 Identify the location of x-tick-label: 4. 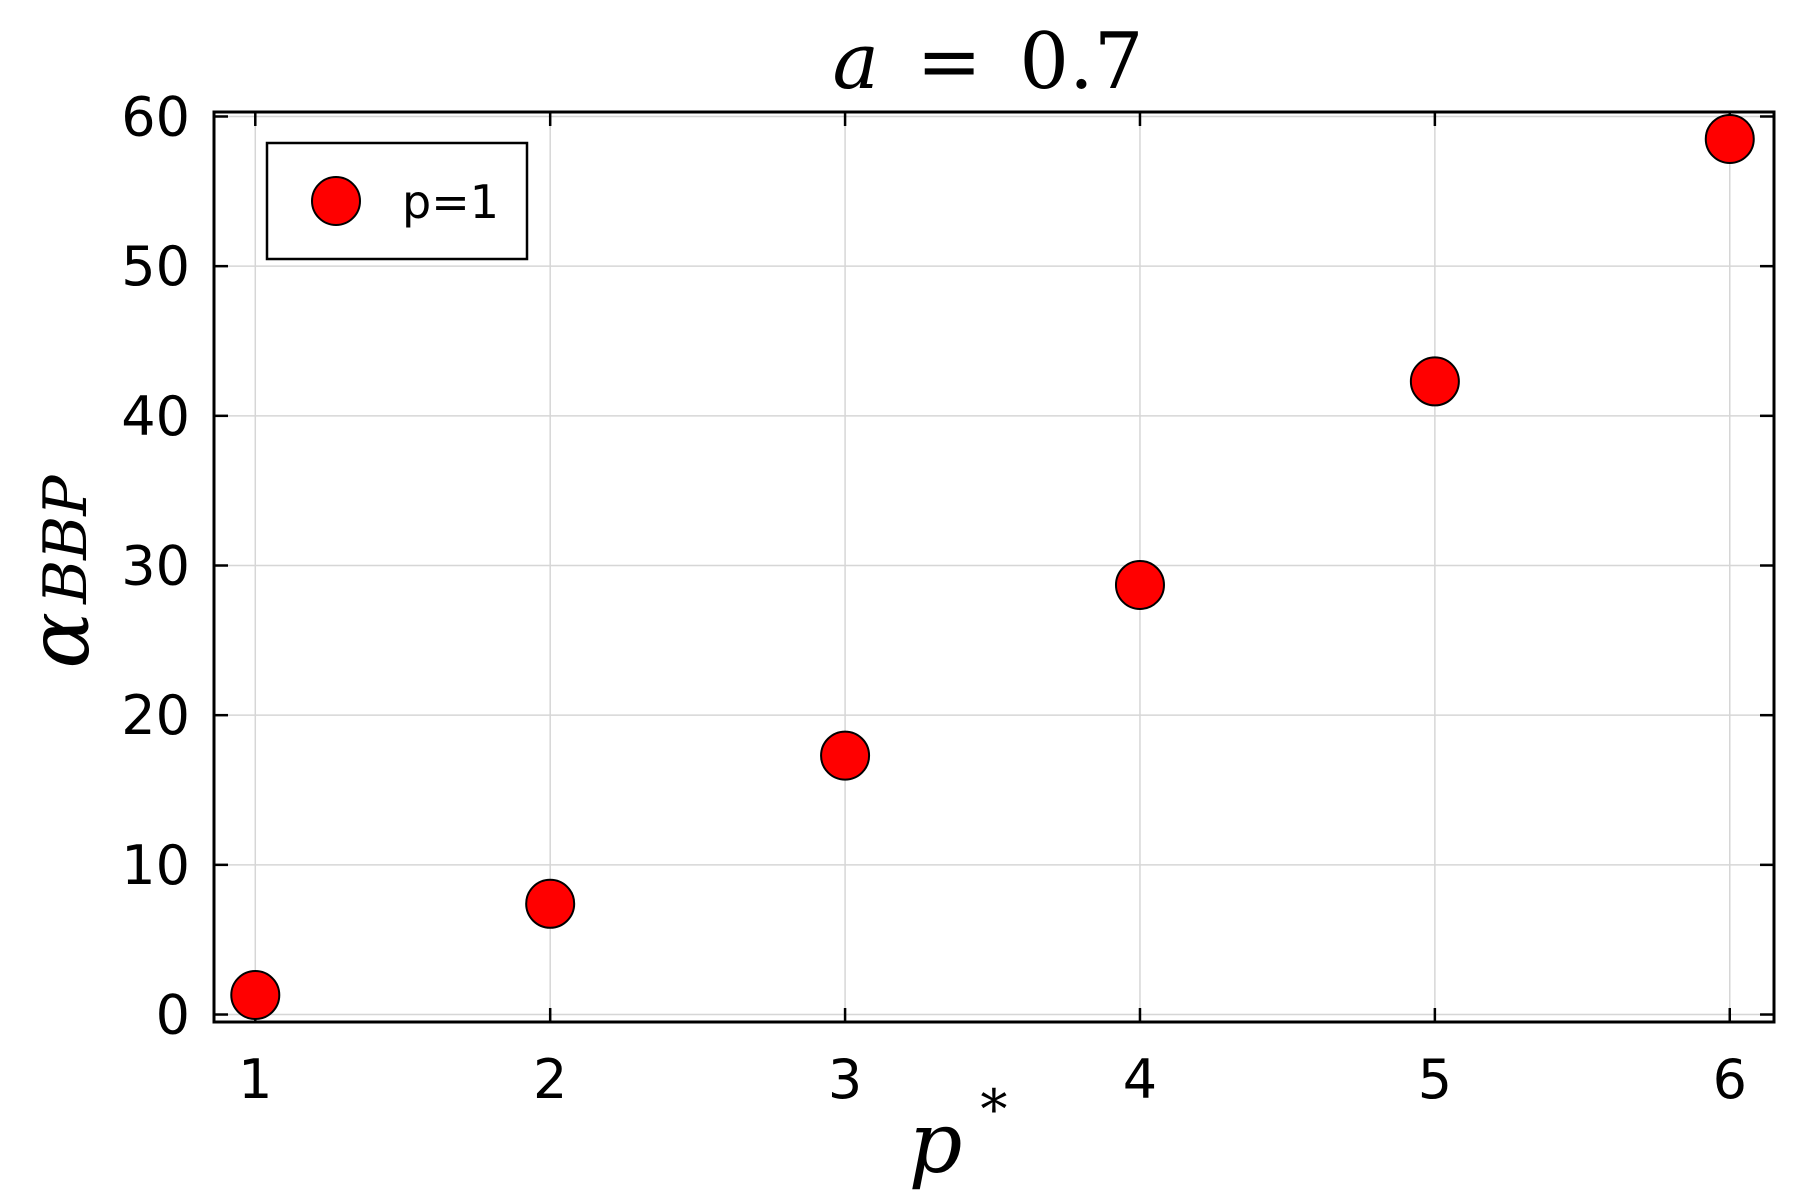
(1140, 1079).